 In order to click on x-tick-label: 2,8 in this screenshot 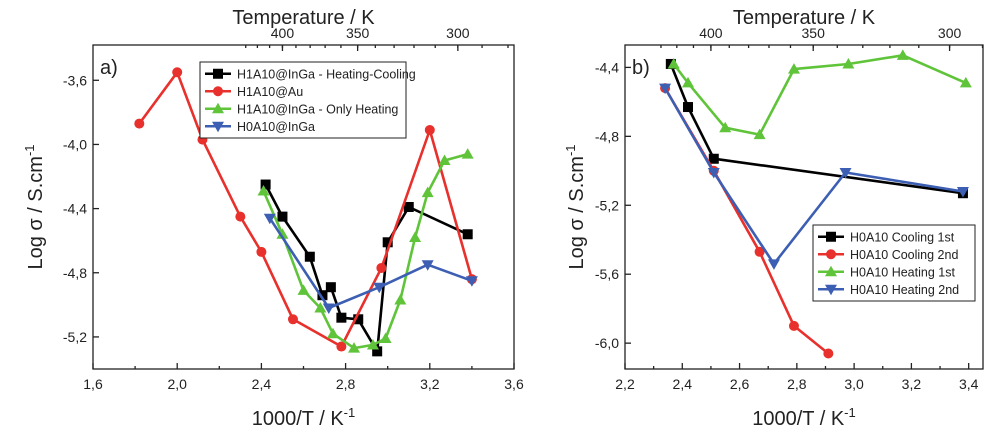, I will do `click(797, 384)`.